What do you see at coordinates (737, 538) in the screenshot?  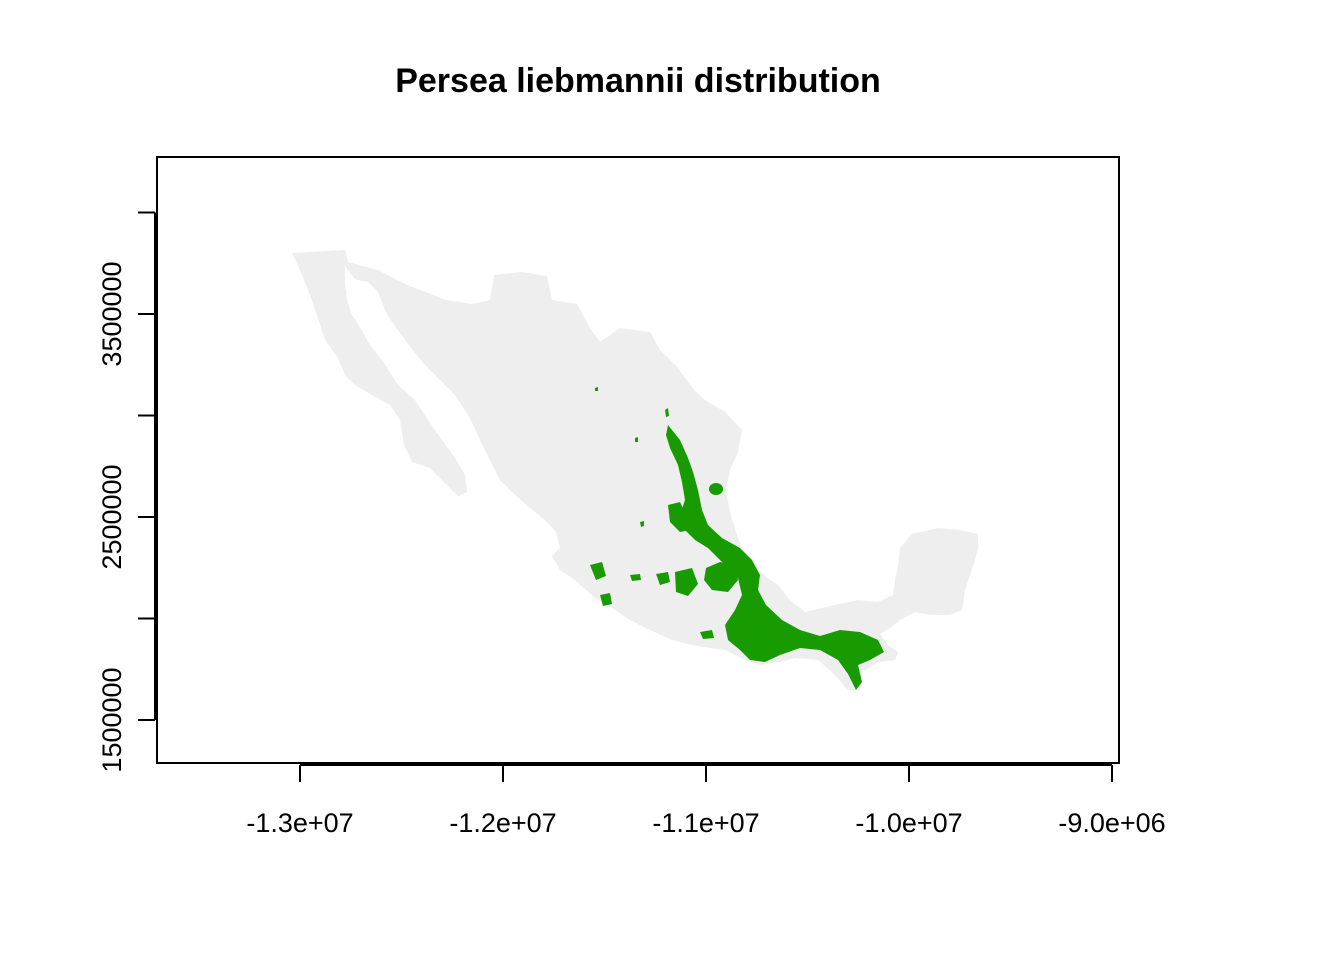 I see `species-distribution` at bounding box center [737, 538].